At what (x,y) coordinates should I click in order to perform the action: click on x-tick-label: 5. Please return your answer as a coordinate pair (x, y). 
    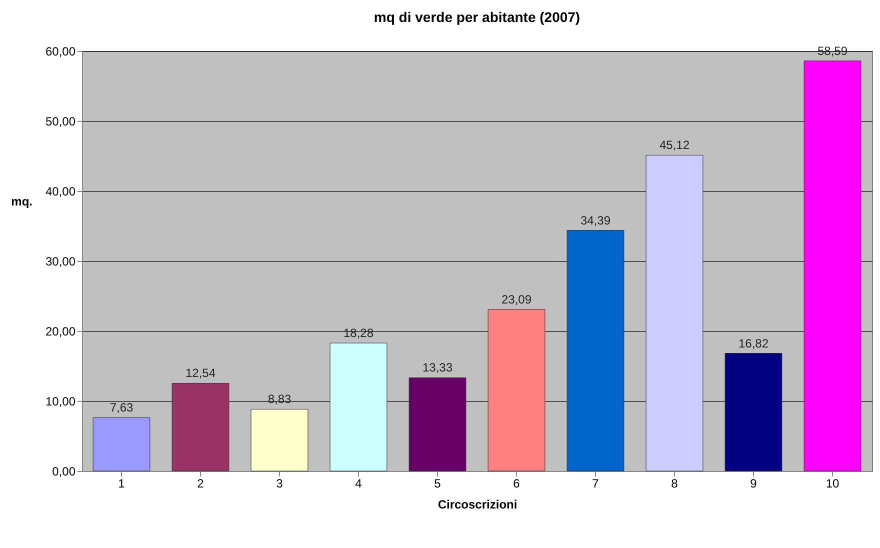
    Looking at the image, I should click on (438, 483).